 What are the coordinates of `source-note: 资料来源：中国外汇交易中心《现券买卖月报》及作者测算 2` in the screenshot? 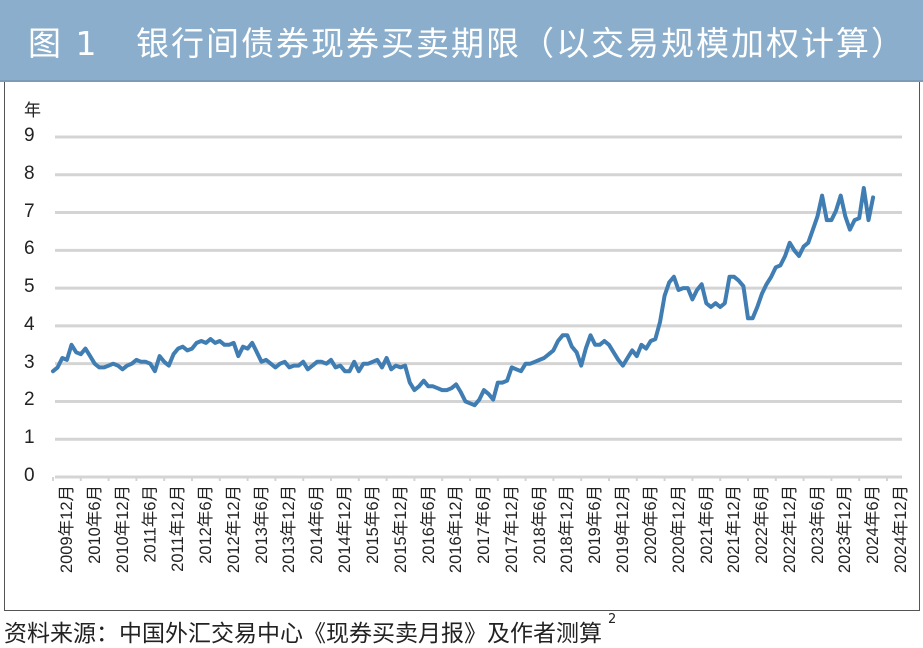 It's located at (310, 630).